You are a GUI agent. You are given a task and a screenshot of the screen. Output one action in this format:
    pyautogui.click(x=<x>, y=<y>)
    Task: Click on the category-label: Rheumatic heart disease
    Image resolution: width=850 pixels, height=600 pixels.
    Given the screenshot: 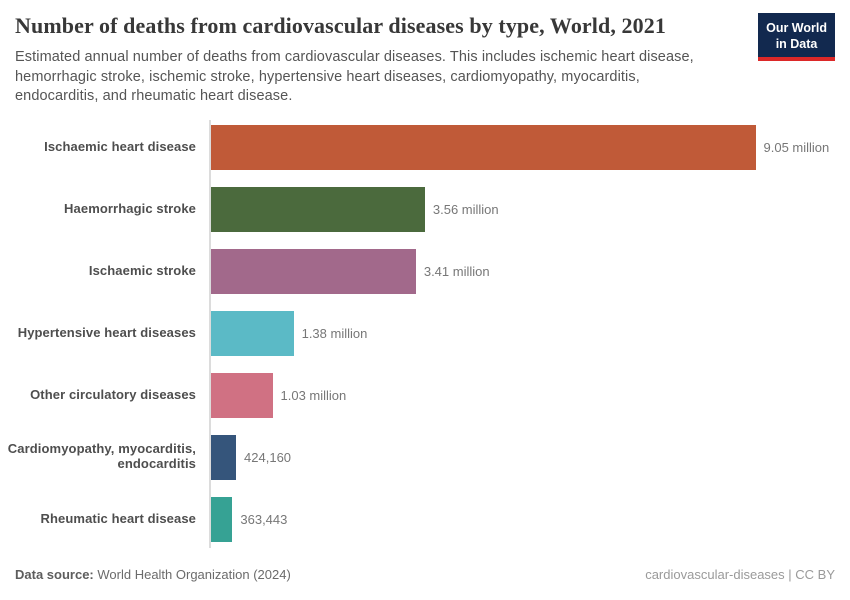 What is the action you would take?
    pyautogui.click(x=118, y=518)
    